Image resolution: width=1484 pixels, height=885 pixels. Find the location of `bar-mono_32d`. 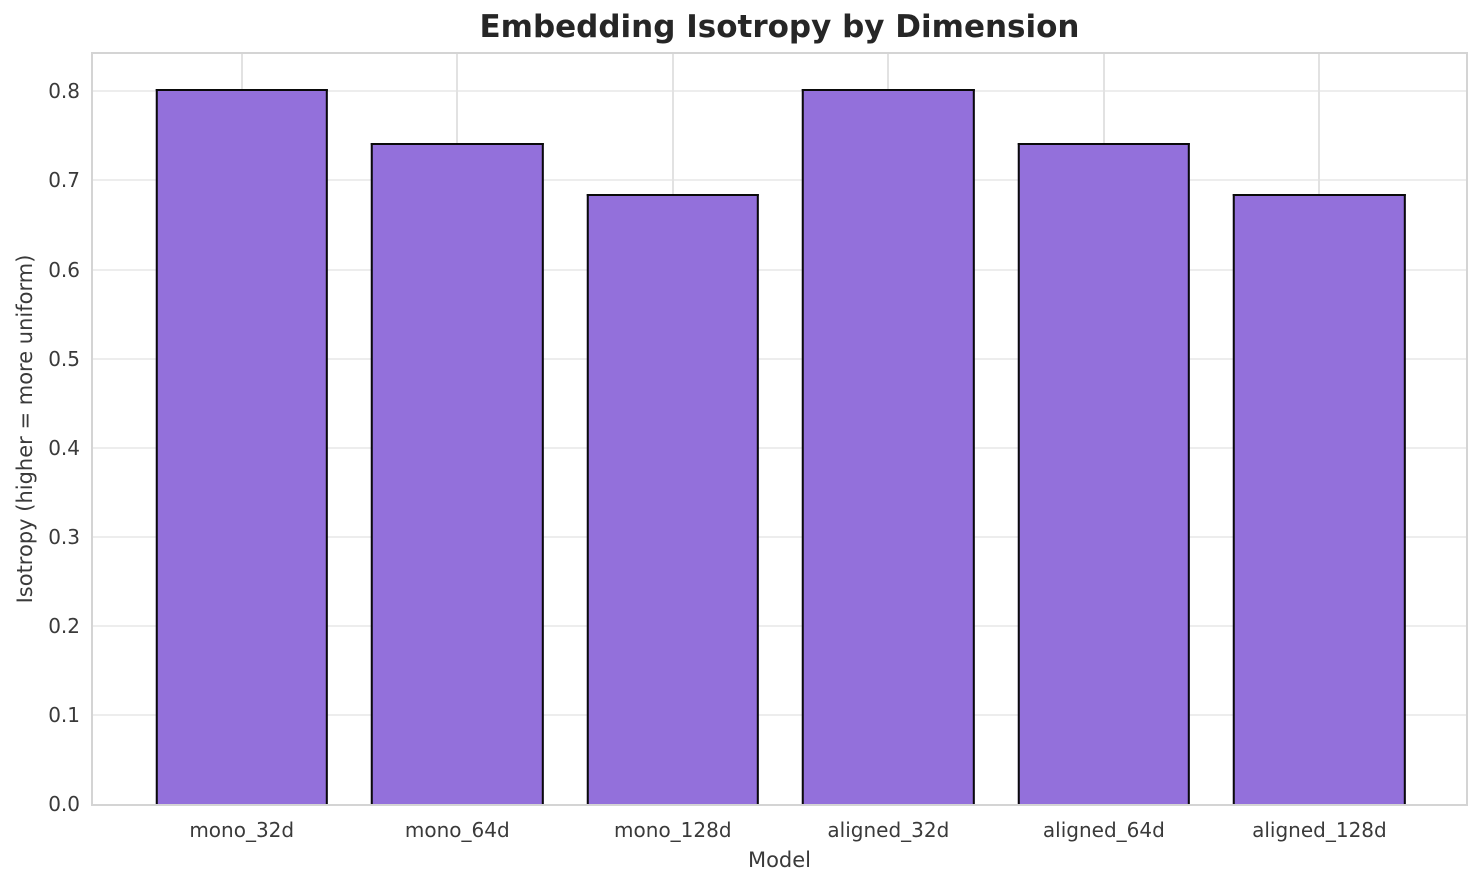

bar-mono_32d is located at coordinates (241, 446).